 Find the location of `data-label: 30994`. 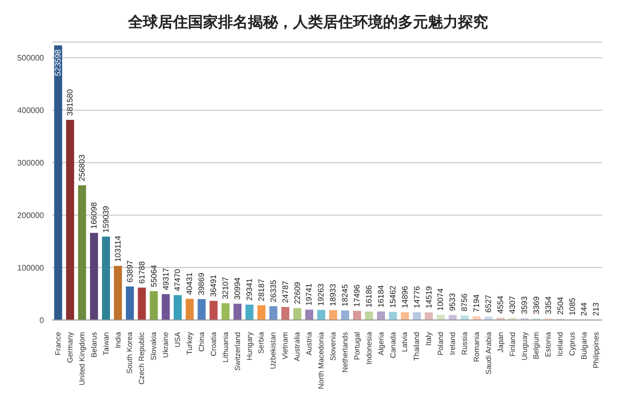

data-label: 30994 is located at coordinates (237, 288).